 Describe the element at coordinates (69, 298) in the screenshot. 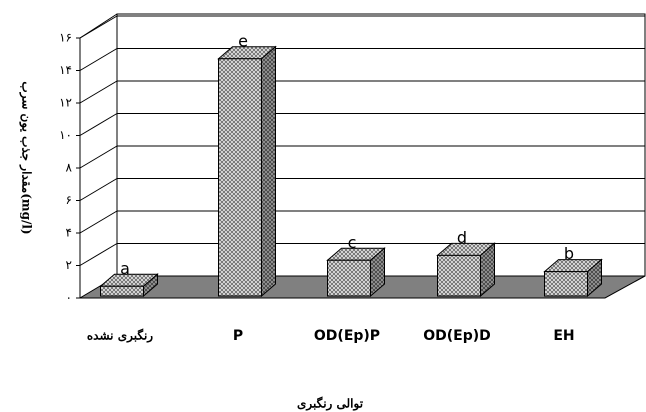

I see `y-tick-label: ۰` at that location.